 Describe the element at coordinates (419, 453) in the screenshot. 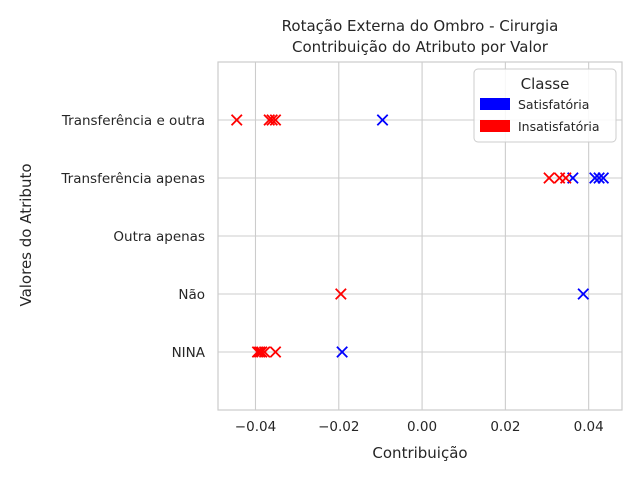

I see `x-axis-label: Contribuição` at that location.